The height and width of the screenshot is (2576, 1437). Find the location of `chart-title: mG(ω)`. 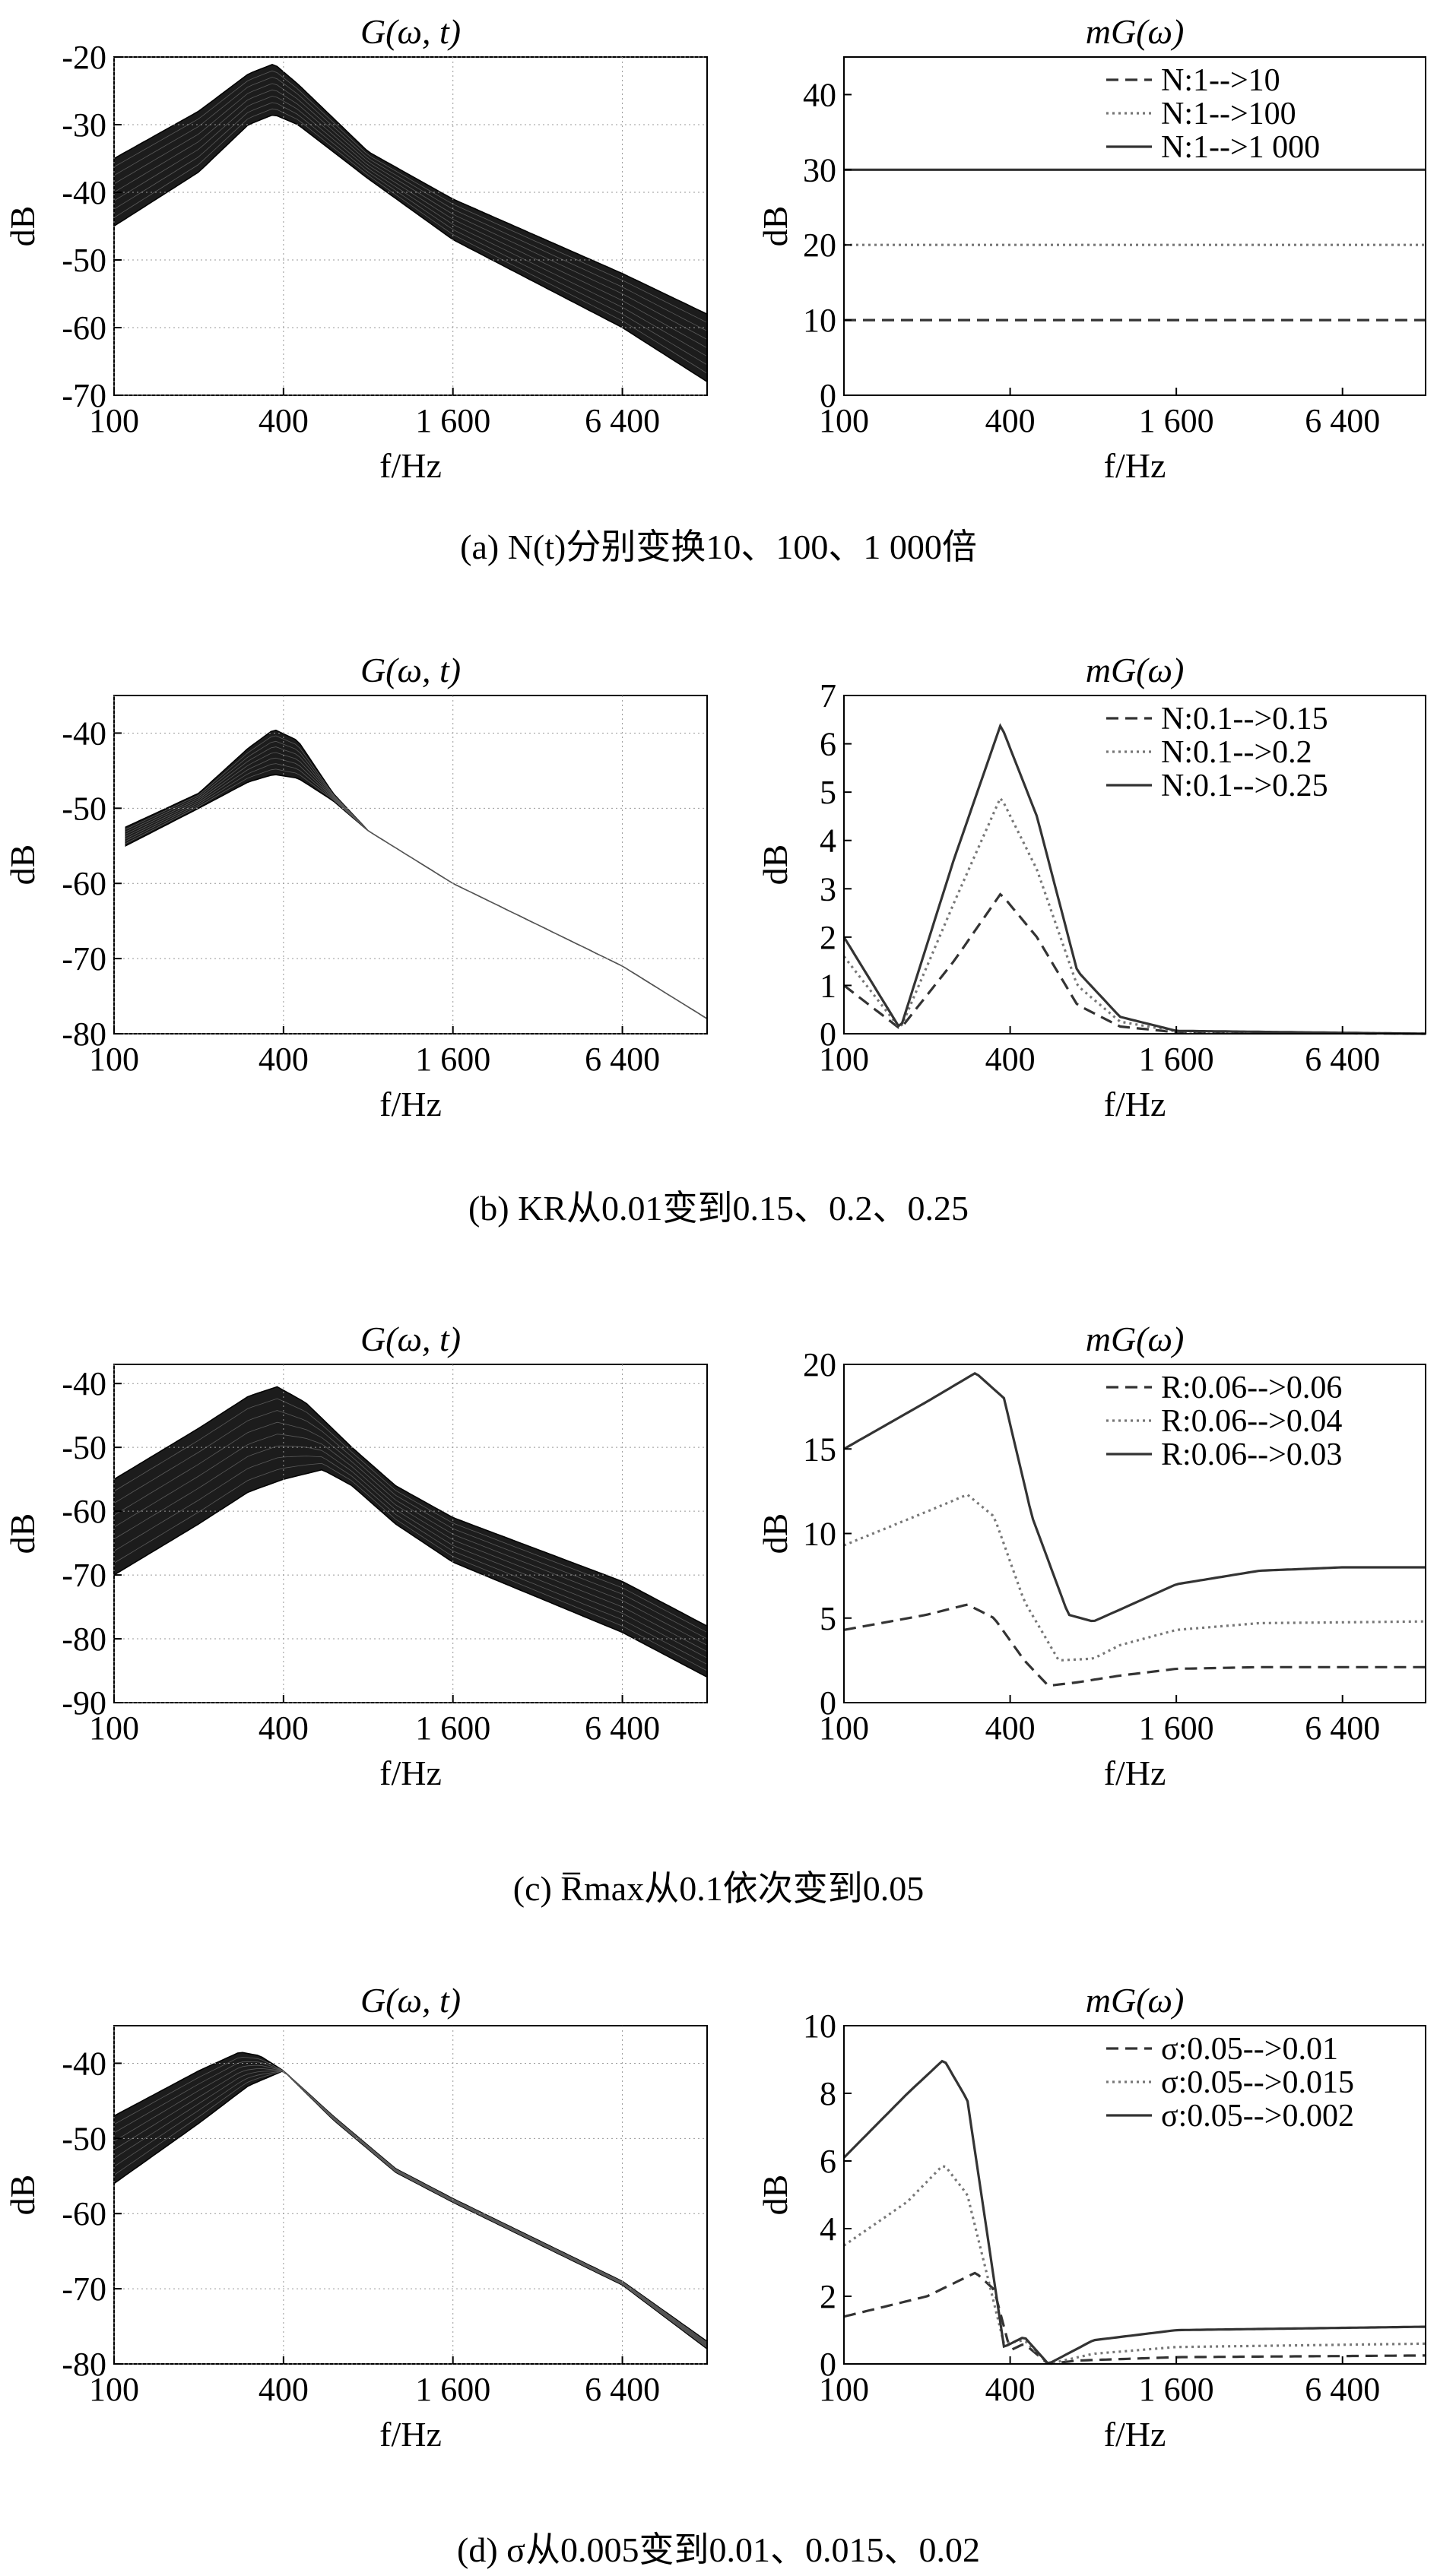

chart-title: mG(ω) is located at coordinates (1135, 670).